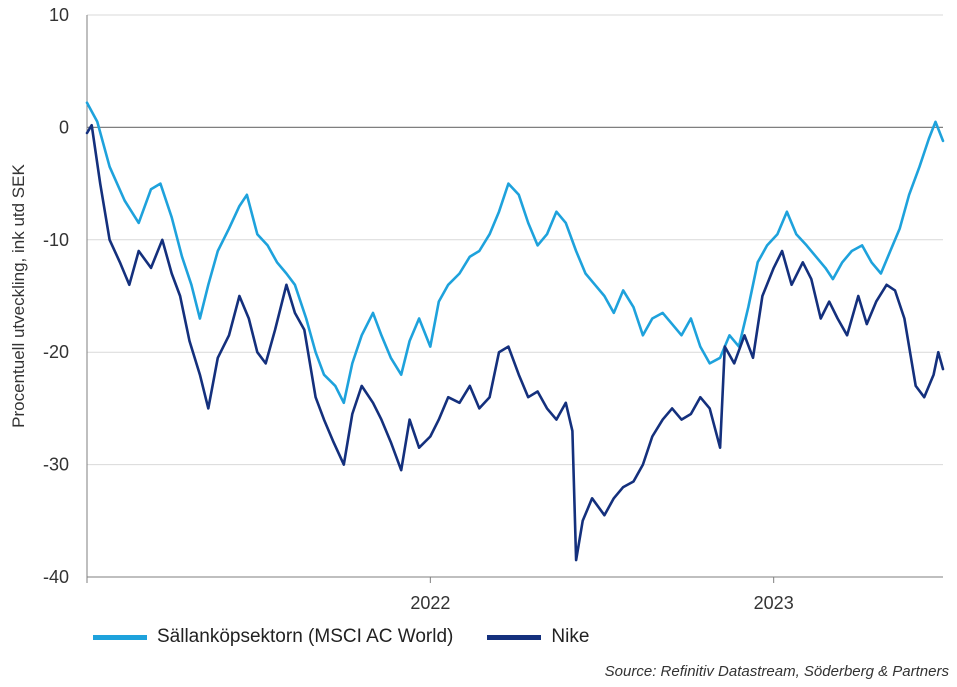 The width and height of the screenshot is (957, 687). What do you see at coordinates (56, 465) in the screenshot?
I see `y-tick-label: -30` at bounding box center [56, 465].